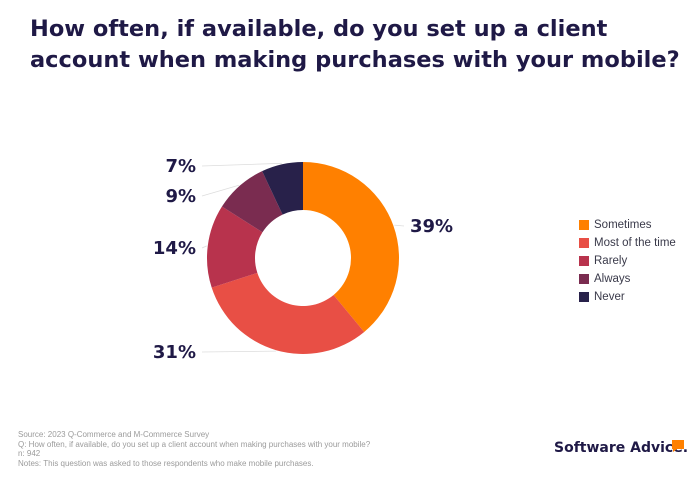 This screenshot has height=478, width=700. I want to click on donut-slice-rarely, so click(234, 247).